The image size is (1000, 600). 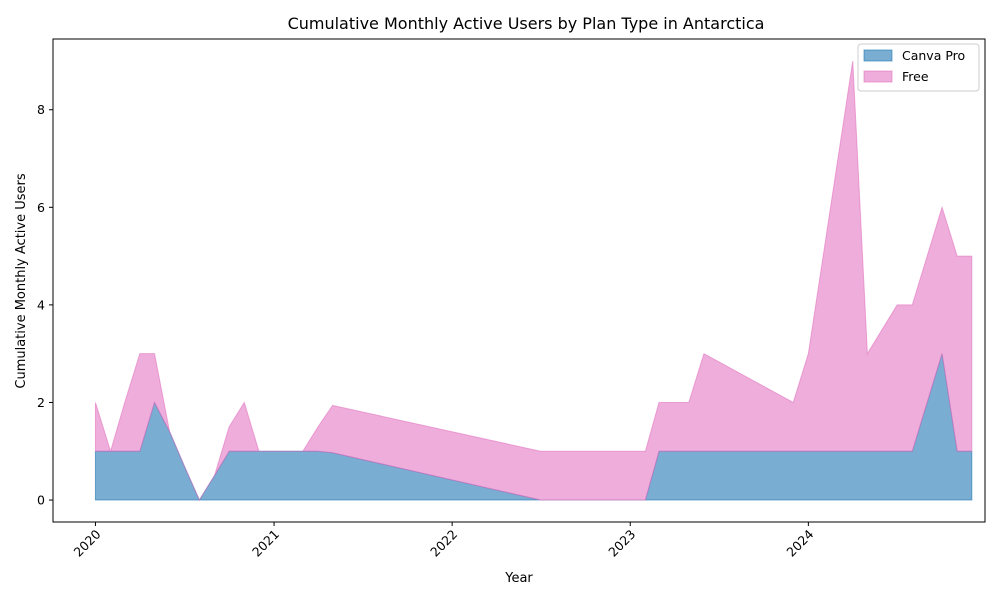 What do you see at coordinates (799, 542) in the screenshot?
I see `x-tick-label: 2024` at bounding box center [799, 542].